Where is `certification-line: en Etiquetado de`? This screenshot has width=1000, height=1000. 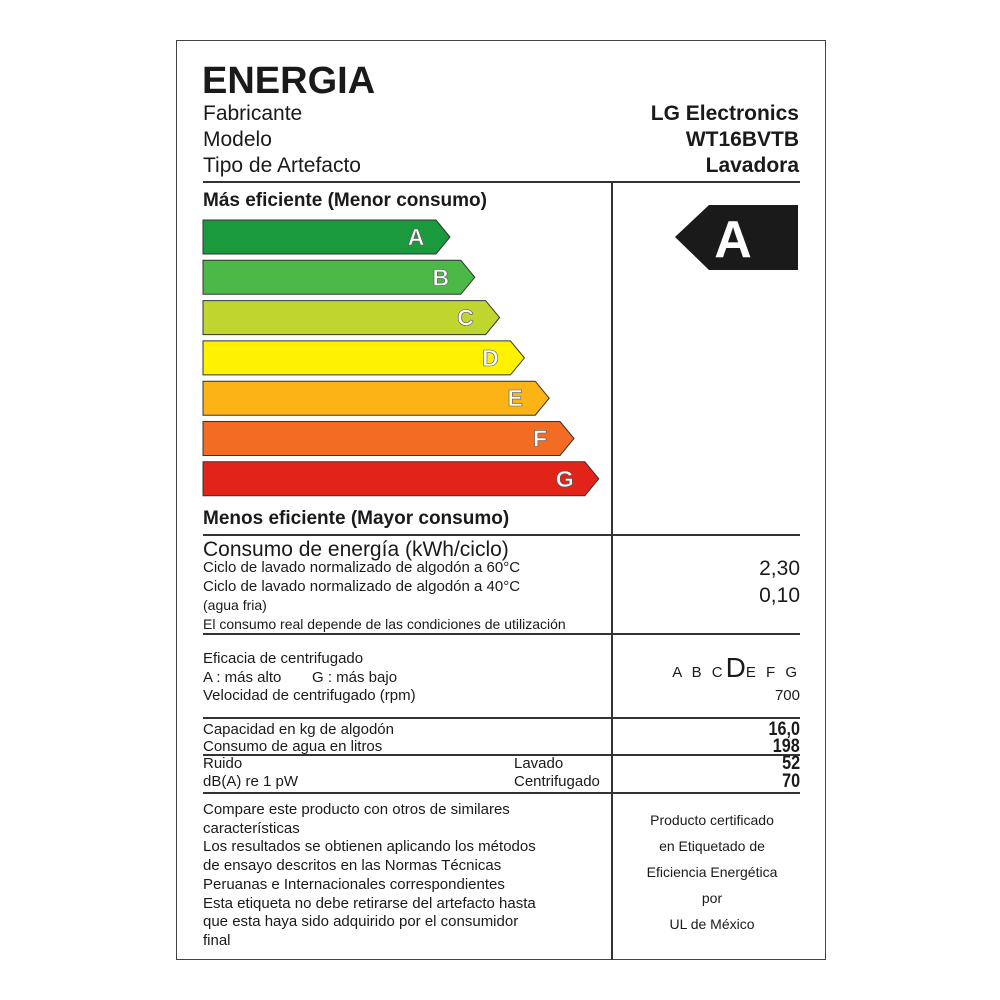 certification-line: en Etiquetado de is located at coordinates (712, 846).